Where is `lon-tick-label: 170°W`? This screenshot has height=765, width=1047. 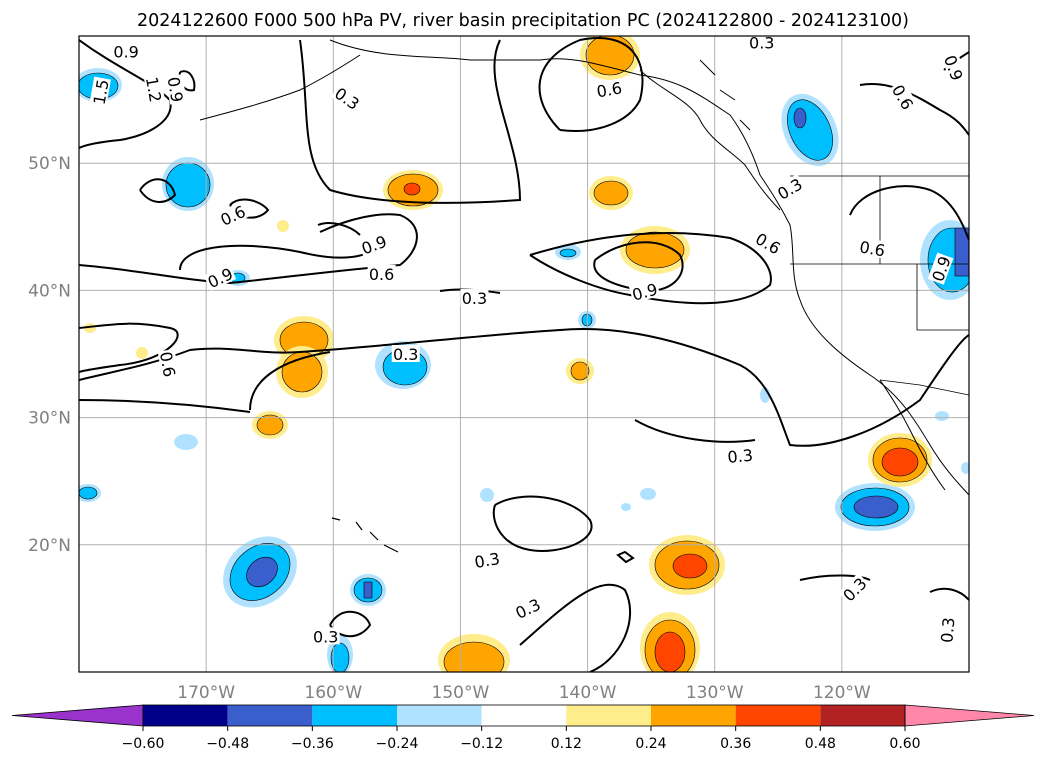 lon-tick-label: 170°W is located at coordinates (206, 693).